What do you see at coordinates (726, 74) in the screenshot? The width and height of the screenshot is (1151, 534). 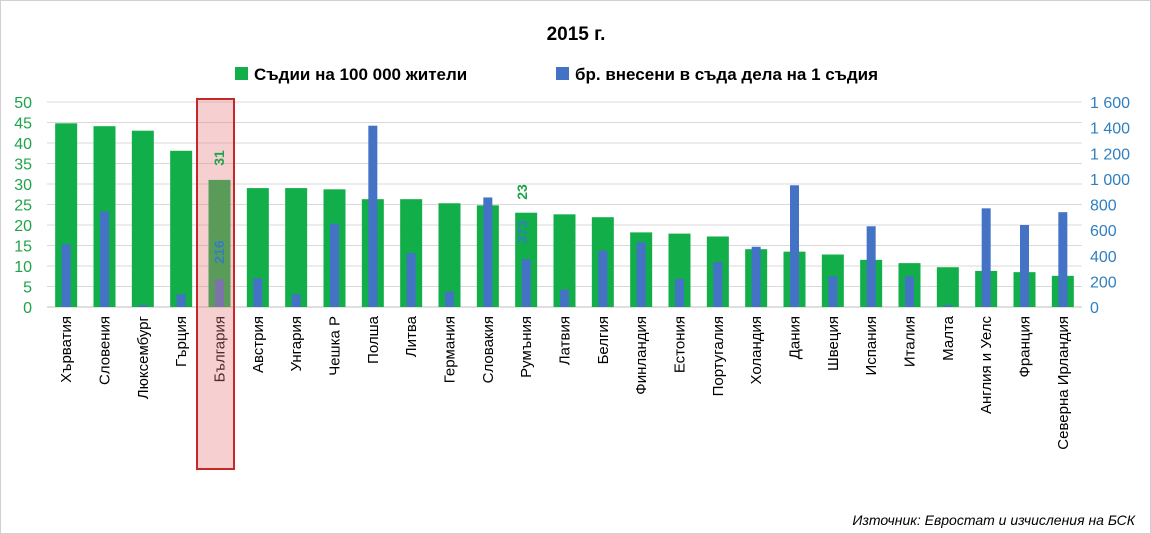 I see `legend-label-cases: бр. внесени в съда дела на 1 съдия` at bounding box center [726, 74].